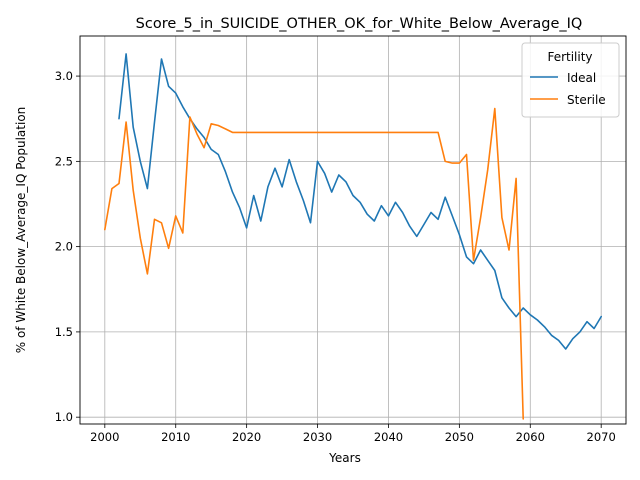 The height and width of the screenshot is (480, 640). Describe the element at coordinates (64, 417) in the screenshot. I see `y-tick-label: 1.0` at that location.